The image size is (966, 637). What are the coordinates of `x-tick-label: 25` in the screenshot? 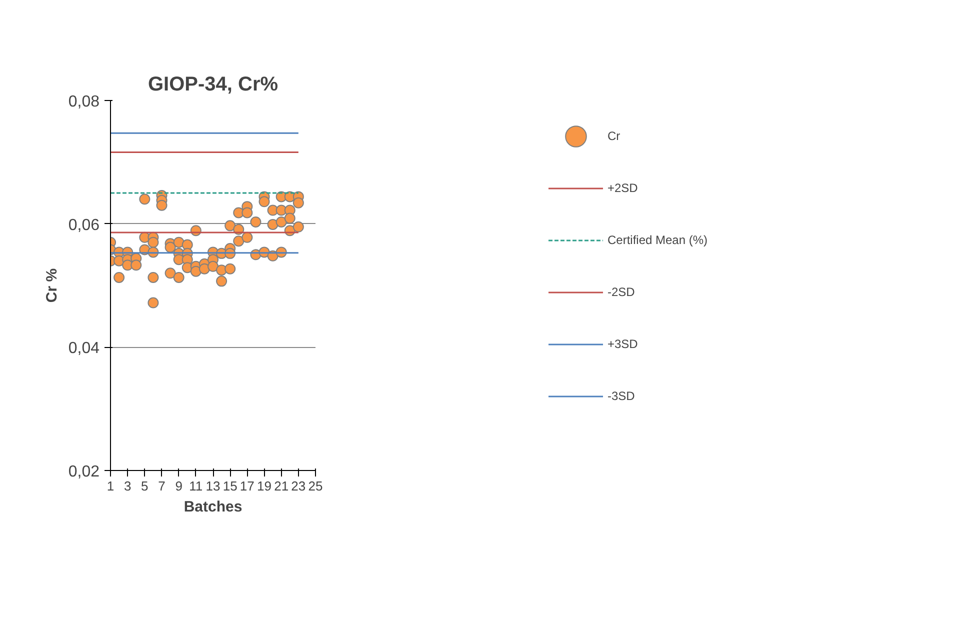 It's located at (315, 486).